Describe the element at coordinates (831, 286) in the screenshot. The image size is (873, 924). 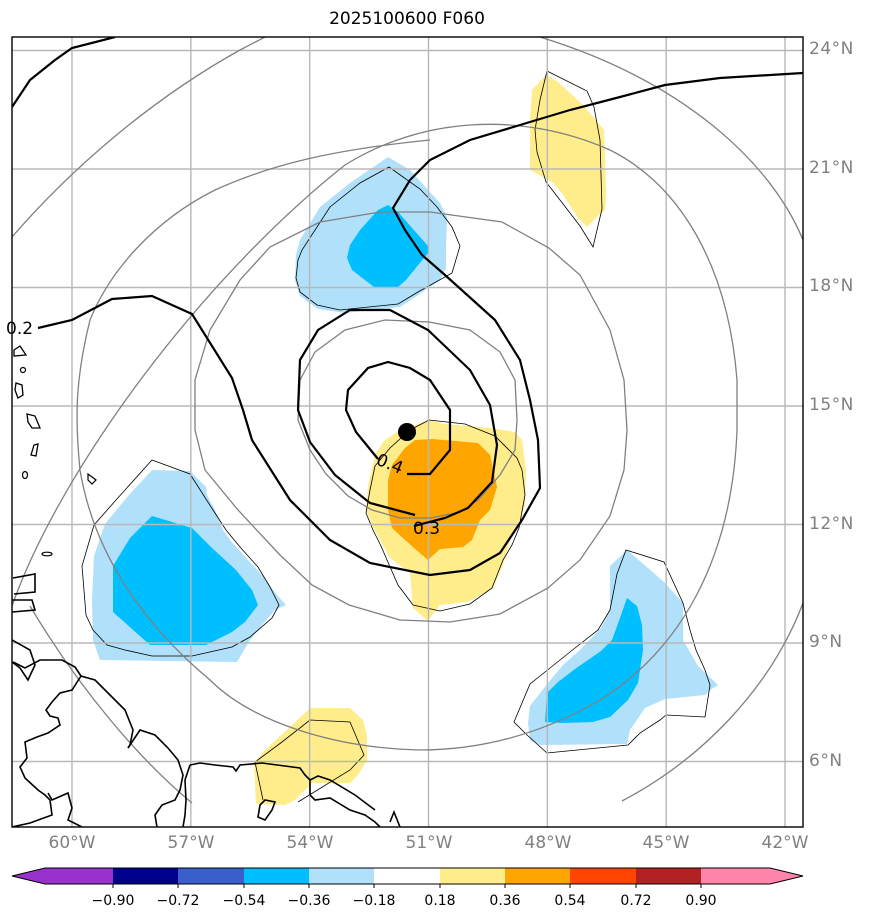
I see `lat-tick-label: 18°N` at that location.